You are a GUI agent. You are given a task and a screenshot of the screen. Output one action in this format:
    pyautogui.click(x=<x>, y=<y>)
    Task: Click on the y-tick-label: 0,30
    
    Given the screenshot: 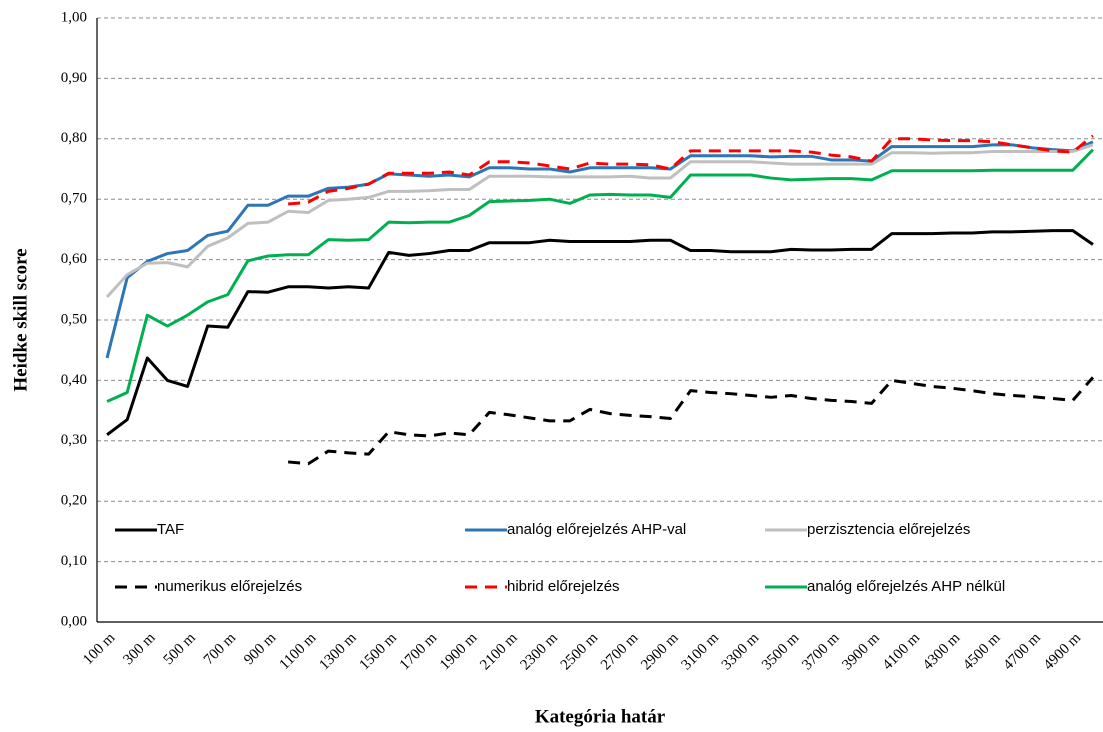 What is the action you would take?
    pyautogui.click(x=74, y=440)
    